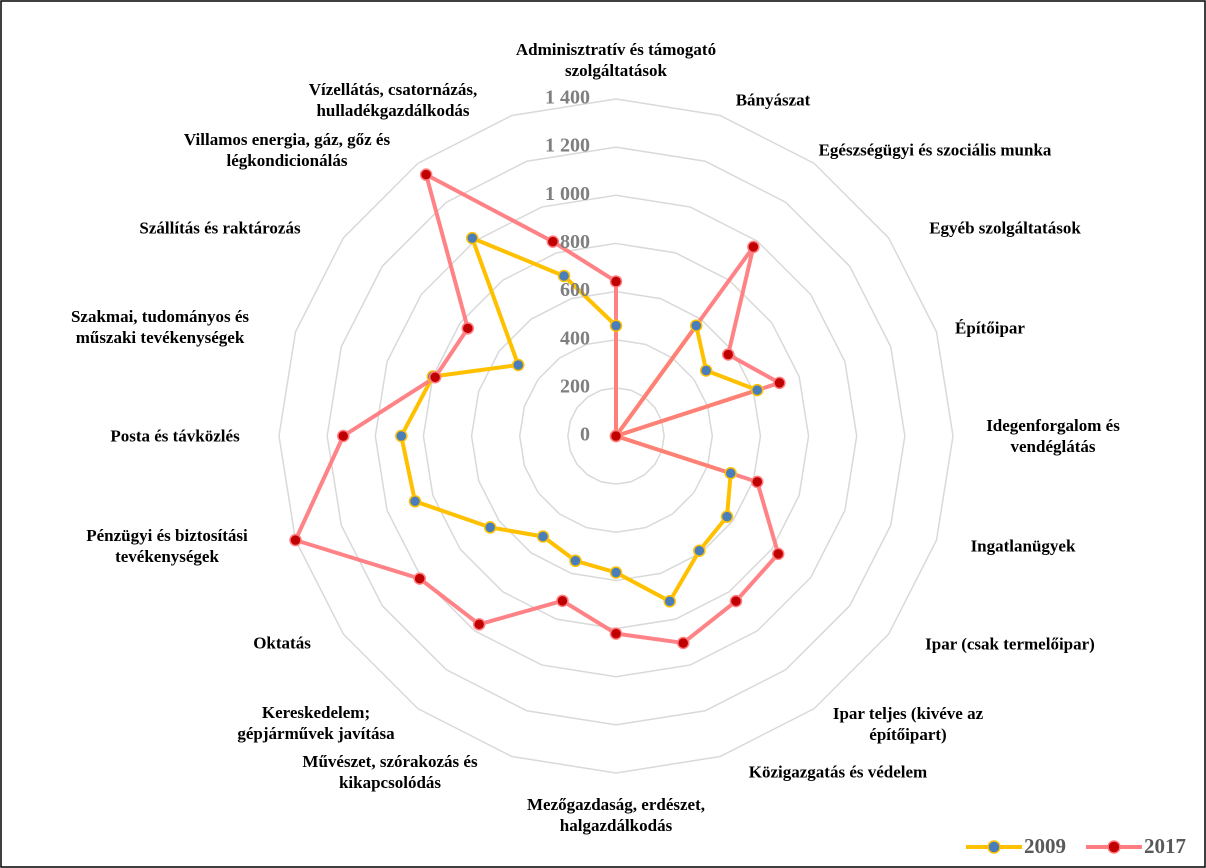  Describe the element at coordinates (585, 435) in the screenshot. I see `y-tick-label: 0` at that location.